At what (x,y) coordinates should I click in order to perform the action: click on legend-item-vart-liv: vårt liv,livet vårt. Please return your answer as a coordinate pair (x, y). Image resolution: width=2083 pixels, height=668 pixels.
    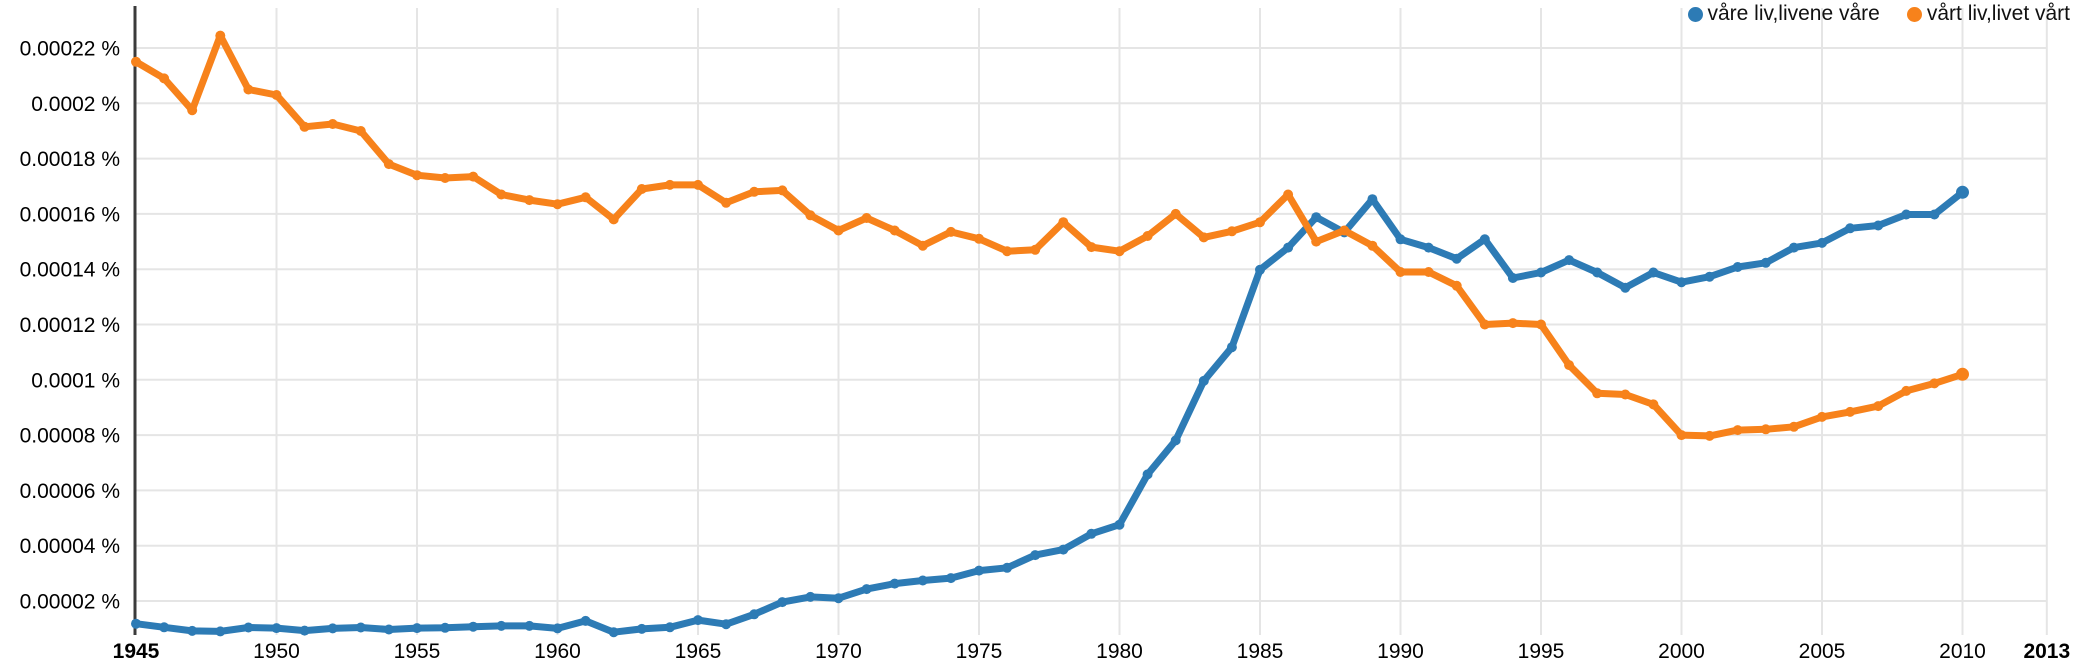
    Looking at the image, I should click on (1988, 14).